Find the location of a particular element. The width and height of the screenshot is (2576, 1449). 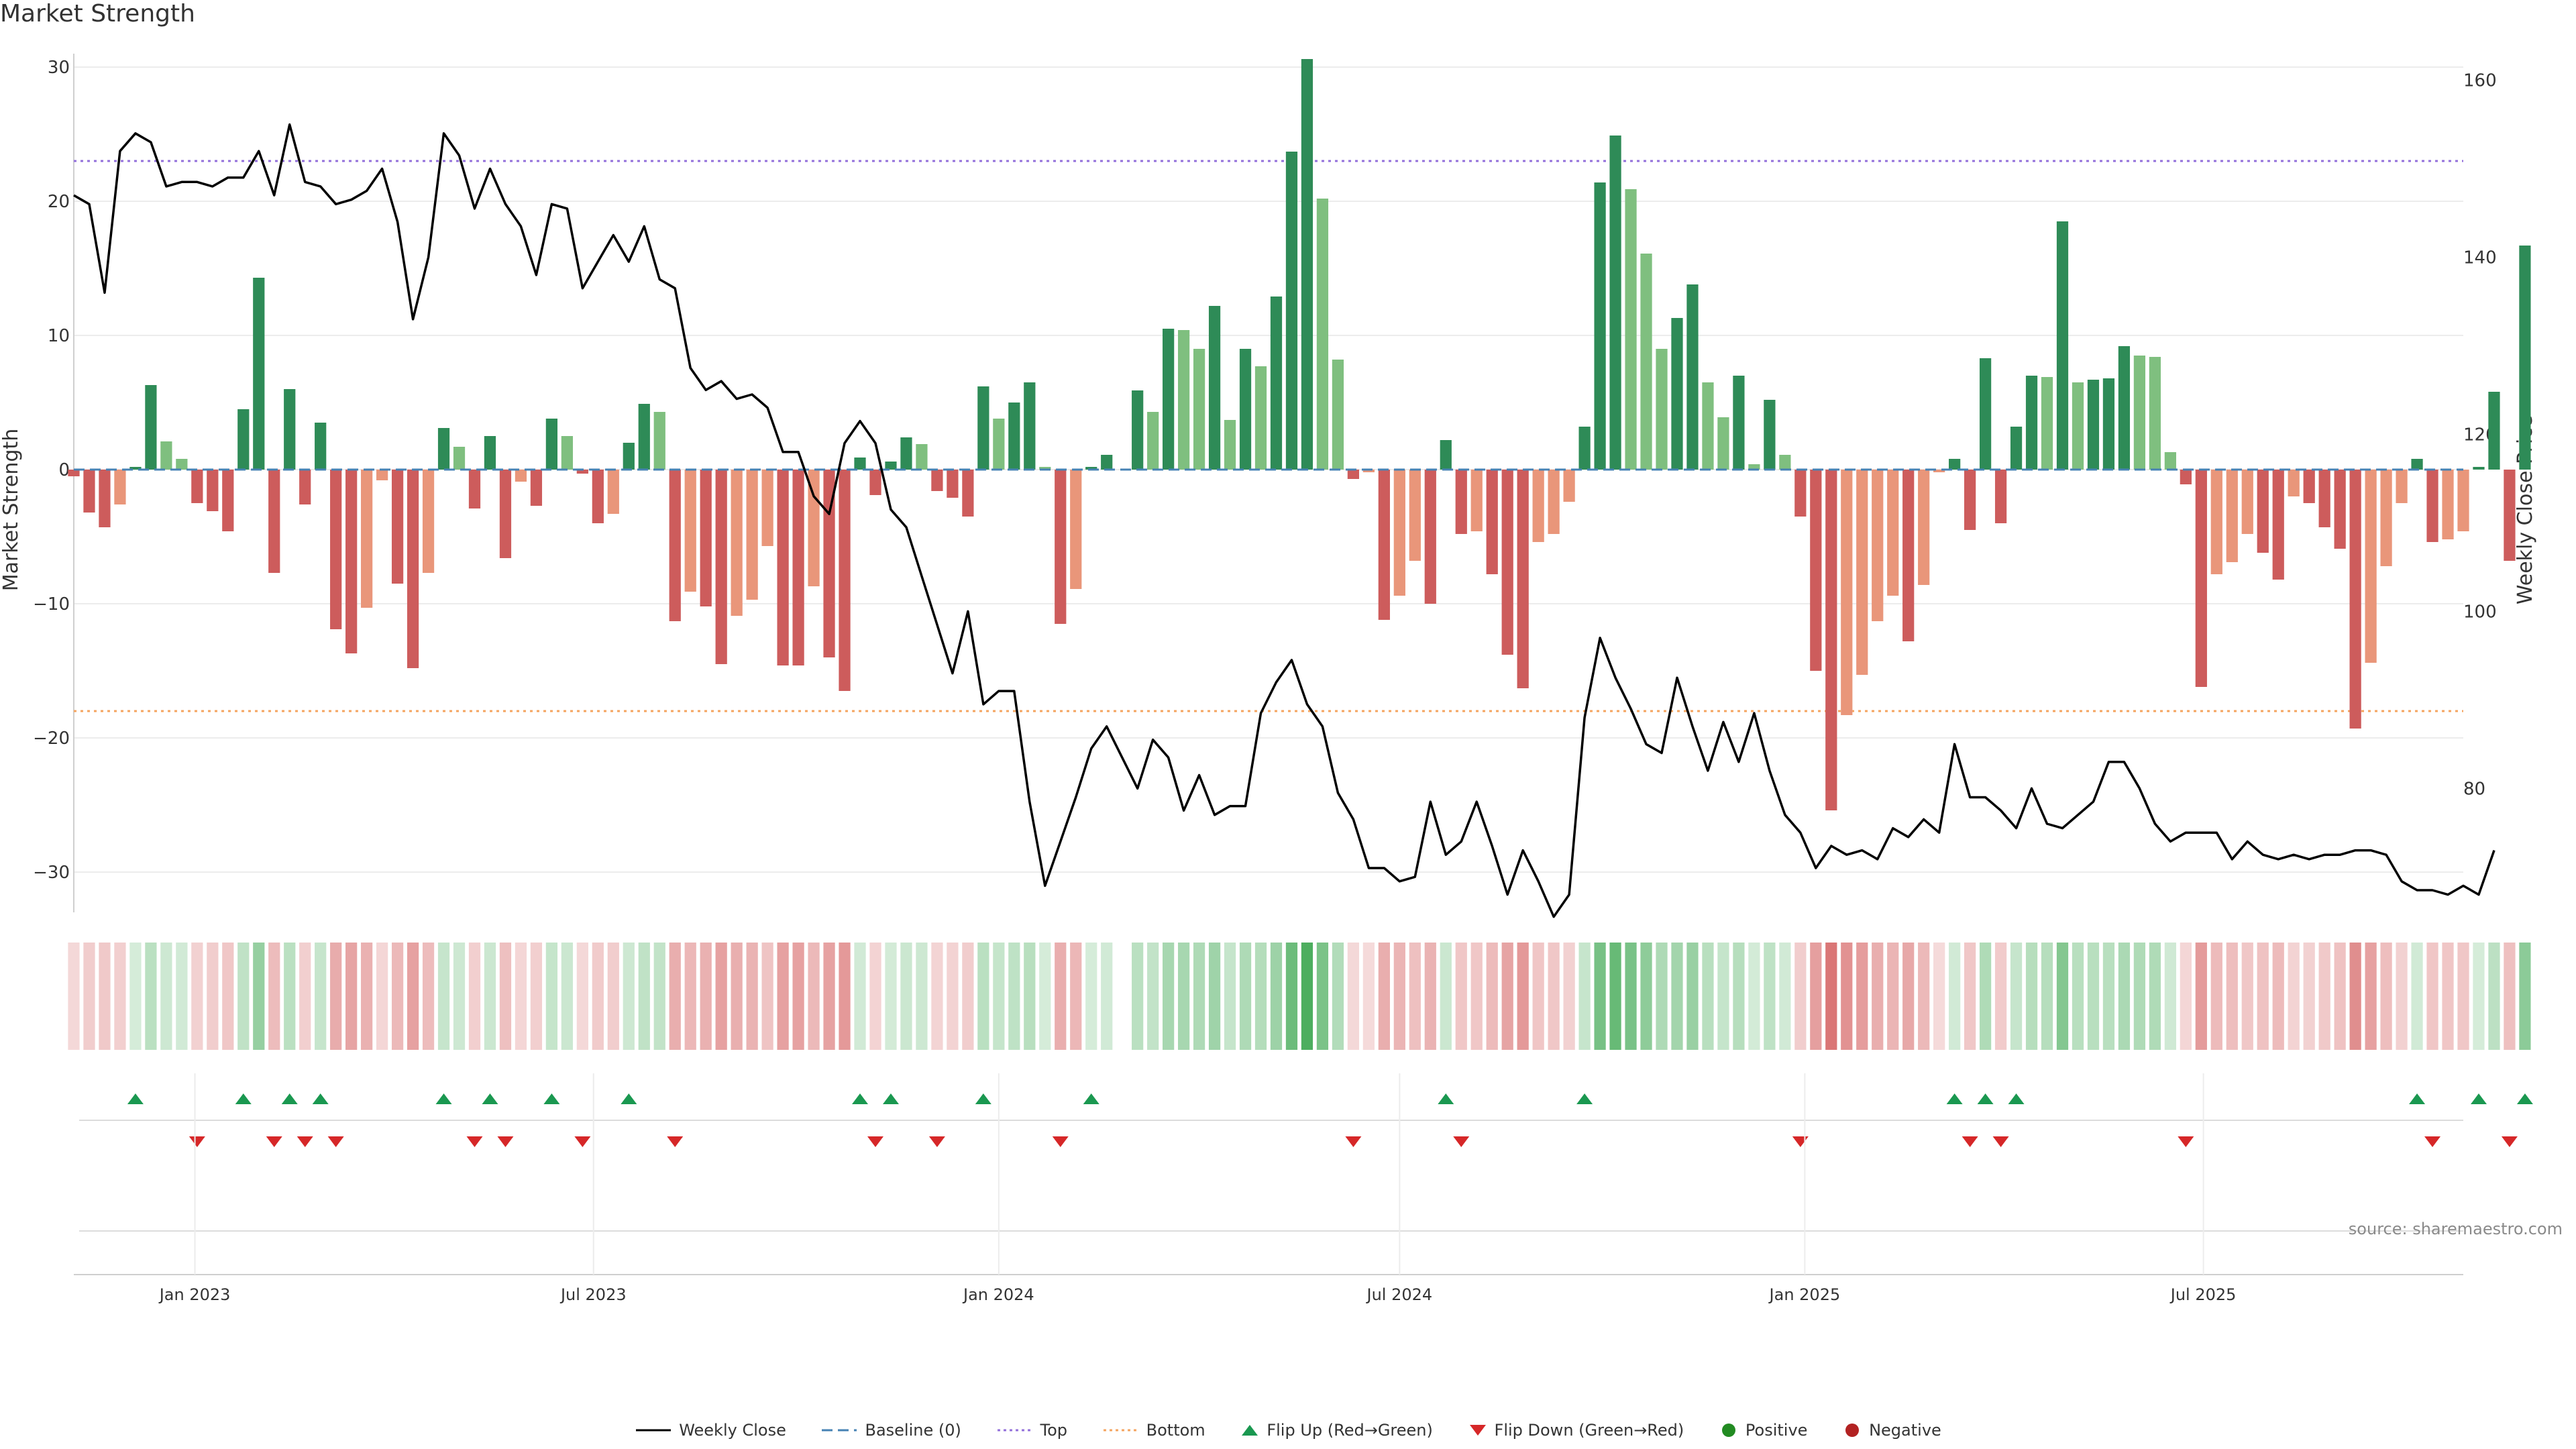

x-tick-label: Jan 2025 is located at coordinates (1804, 1294).